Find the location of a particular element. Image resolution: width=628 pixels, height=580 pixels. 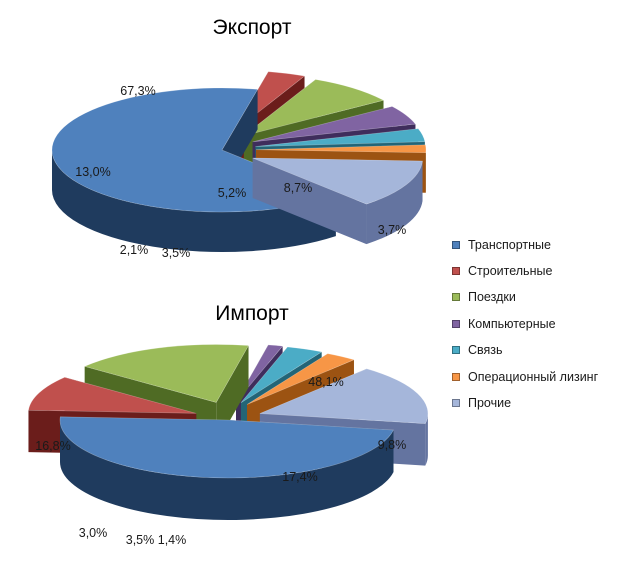

legend-item-travel: Поездки is located at coordinates (484, 297).